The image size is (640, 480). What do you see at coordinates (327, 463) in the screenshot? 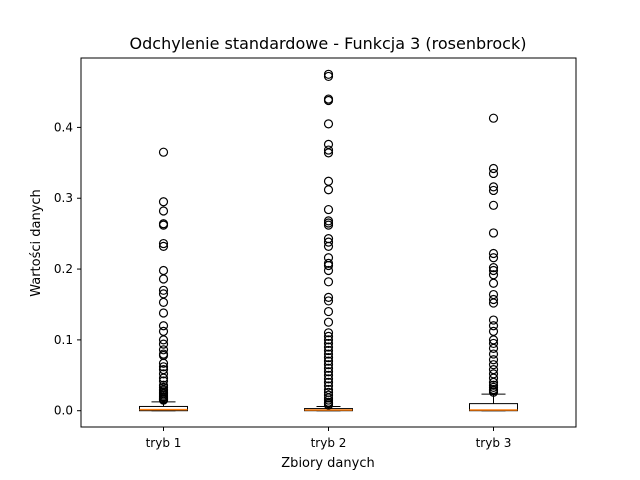
I see `x-axis-label: Zbiory danych` at bounding box center [327, 463].